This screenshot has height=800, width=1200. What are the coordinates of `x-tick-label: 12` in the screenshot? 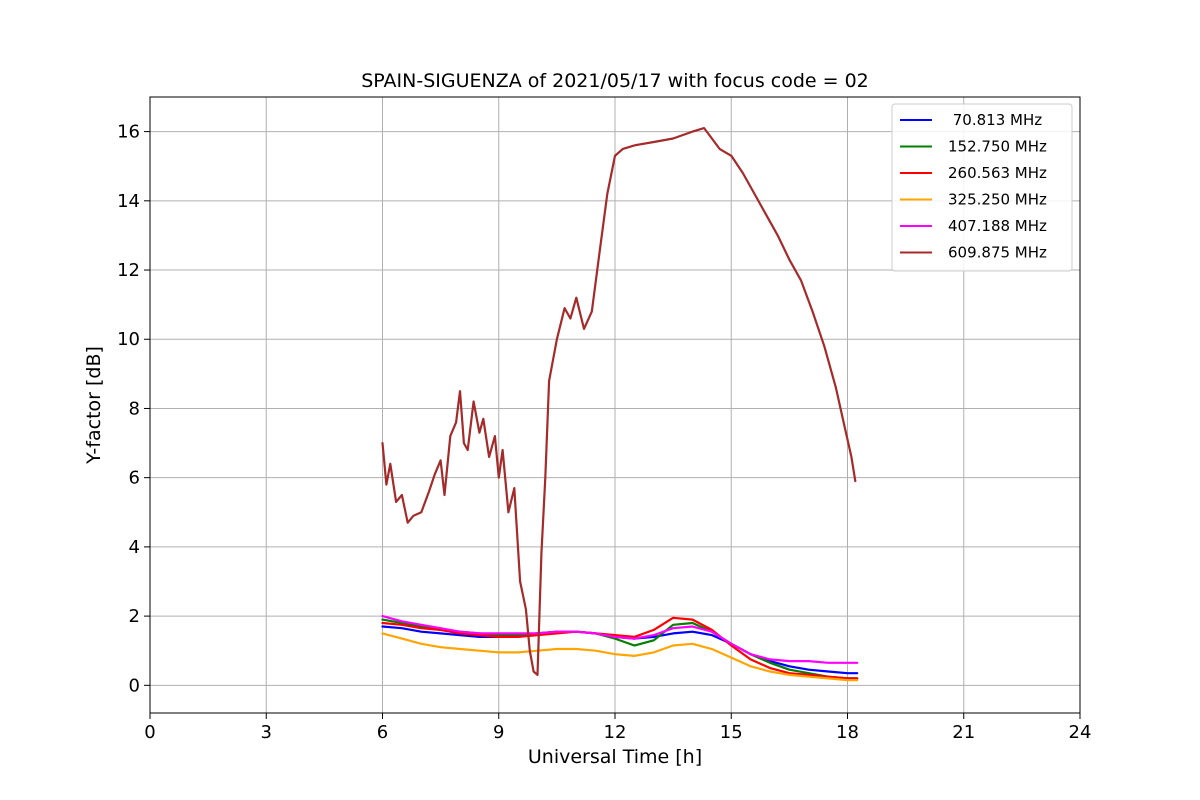 It's located at (615, 732).